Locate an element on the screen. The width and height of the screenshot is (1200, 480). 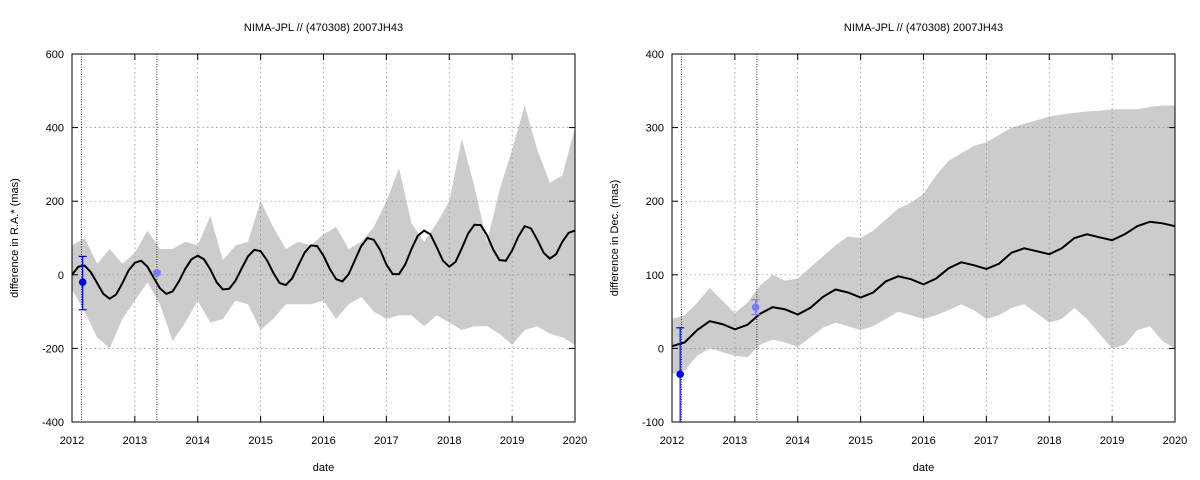
y-axis-label: difference in Dec. (mas) is located at coordinates (615, 238).